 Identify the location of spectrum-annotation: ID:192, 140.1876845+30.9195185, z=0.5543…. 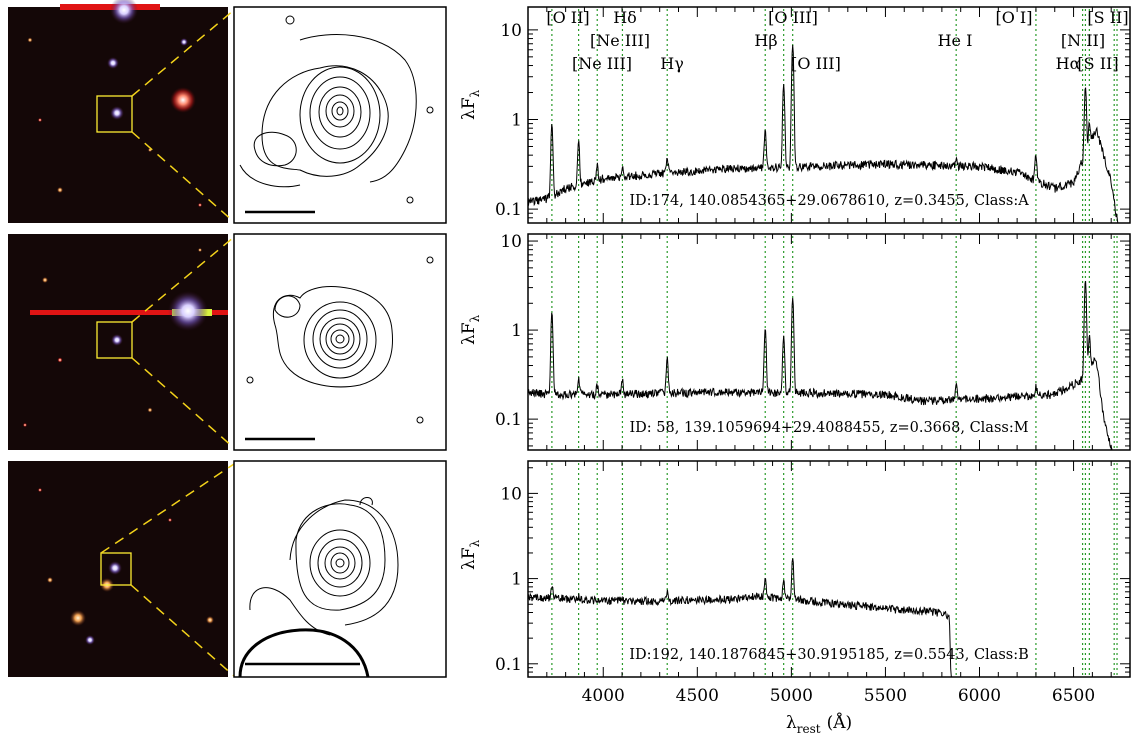
(829, 655).